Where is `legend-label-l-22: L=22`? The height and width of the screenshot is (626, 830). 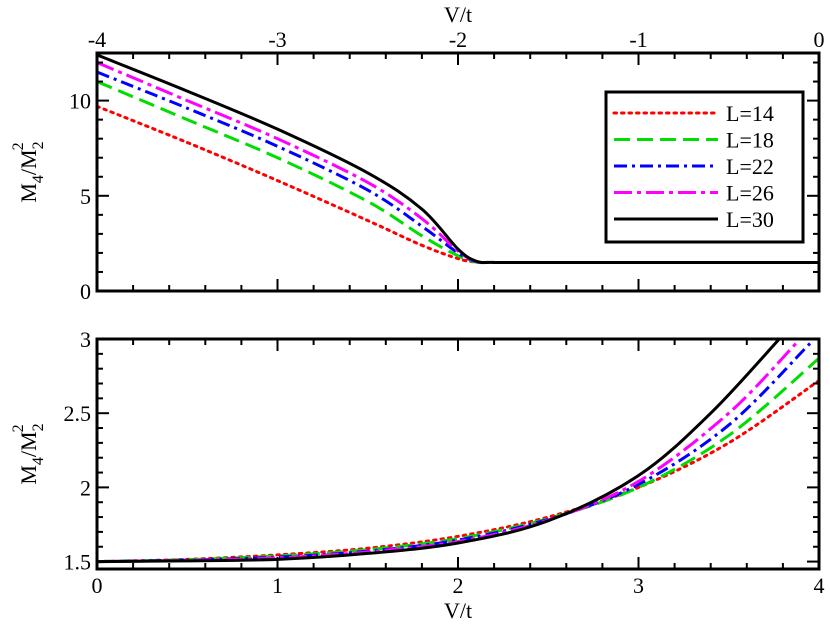 legend-label-l-22: L=22 is located at coordinates (750, 166).